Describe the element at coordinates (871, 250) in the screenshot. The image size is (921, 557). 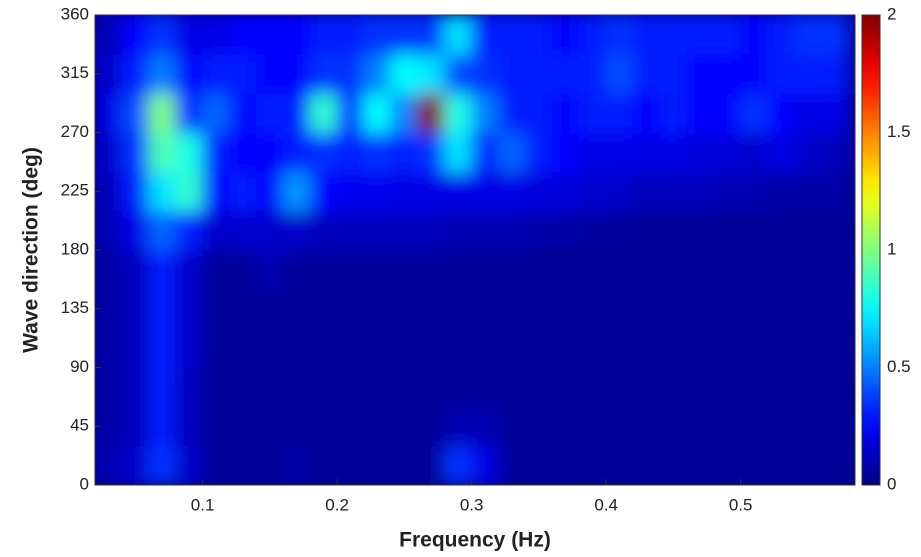
I see `colorbar` at that location.